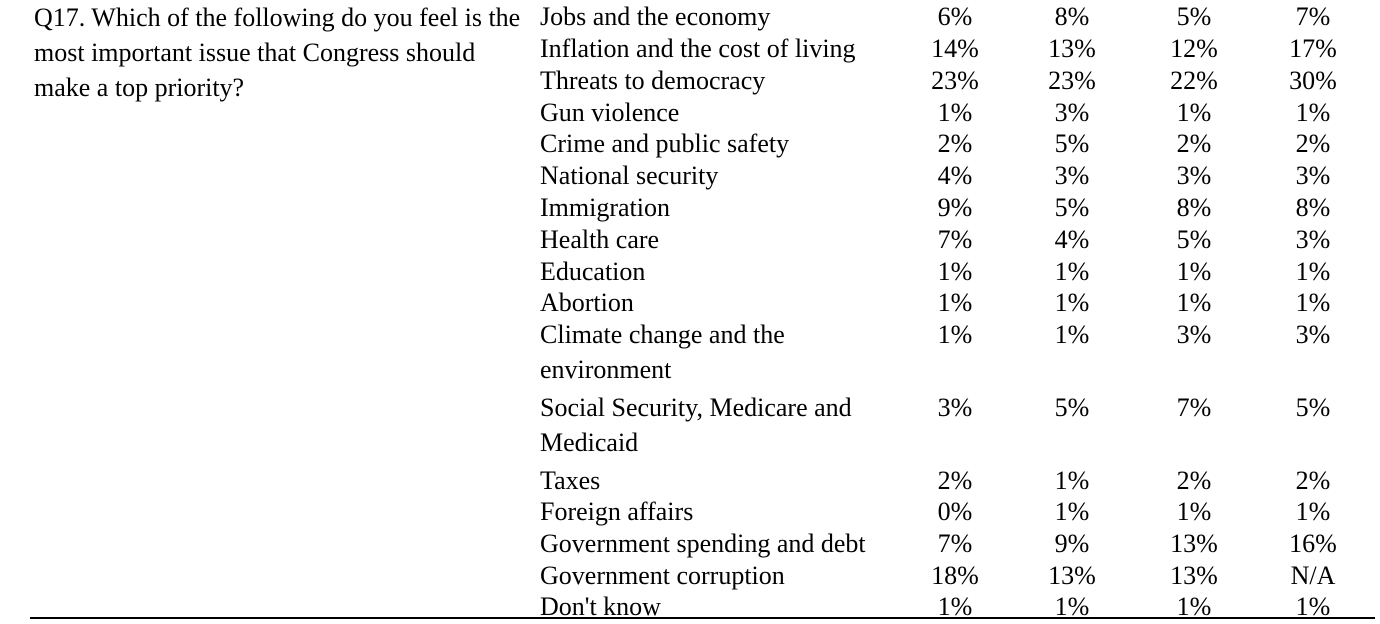 This screenshot has width=1380, height=624. What do you see at coordinates (587, 302) in the screenshot?
I see `row-label: Abortion` at bounding box center [587, 302].